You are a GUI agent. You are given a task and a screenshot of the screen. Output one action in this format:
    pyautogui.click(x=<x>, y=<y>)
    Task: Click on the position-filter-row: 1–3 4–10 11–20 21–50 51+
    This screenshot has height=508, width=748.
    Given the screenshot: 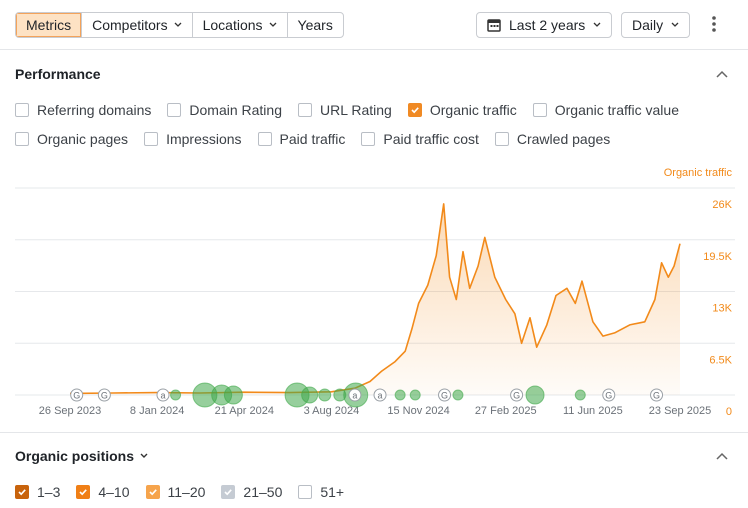 What is the action you would take?
    pyautogui.click(x=187, y=492)
    